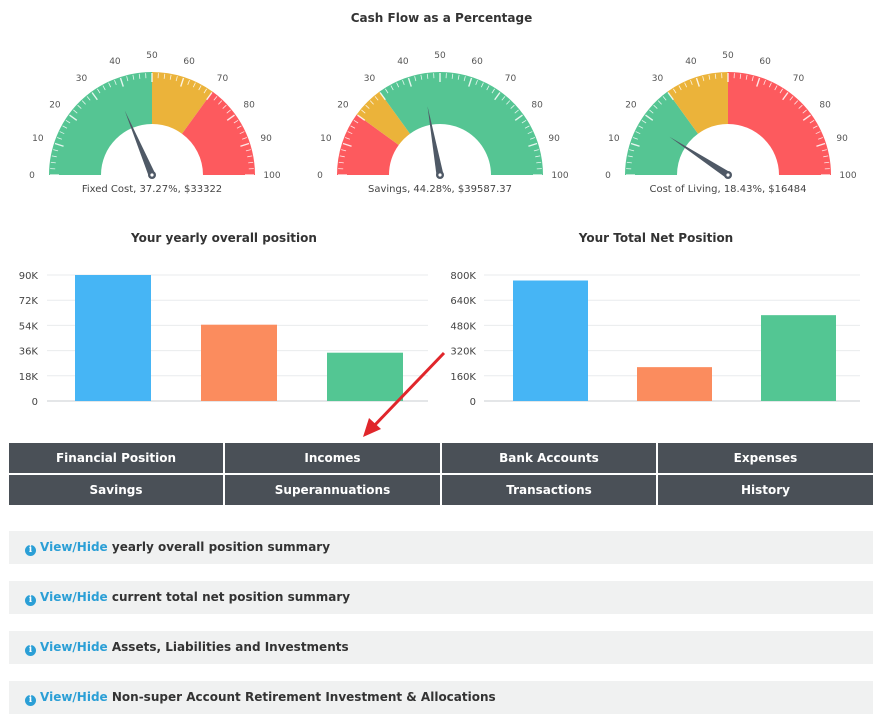 This screenshot has height=726, width=883. Describe the element at coordinates (152, 189) in the screenshot. I see `gauge-caption: Fixed Cost, 37.27%, $33322` at that location.